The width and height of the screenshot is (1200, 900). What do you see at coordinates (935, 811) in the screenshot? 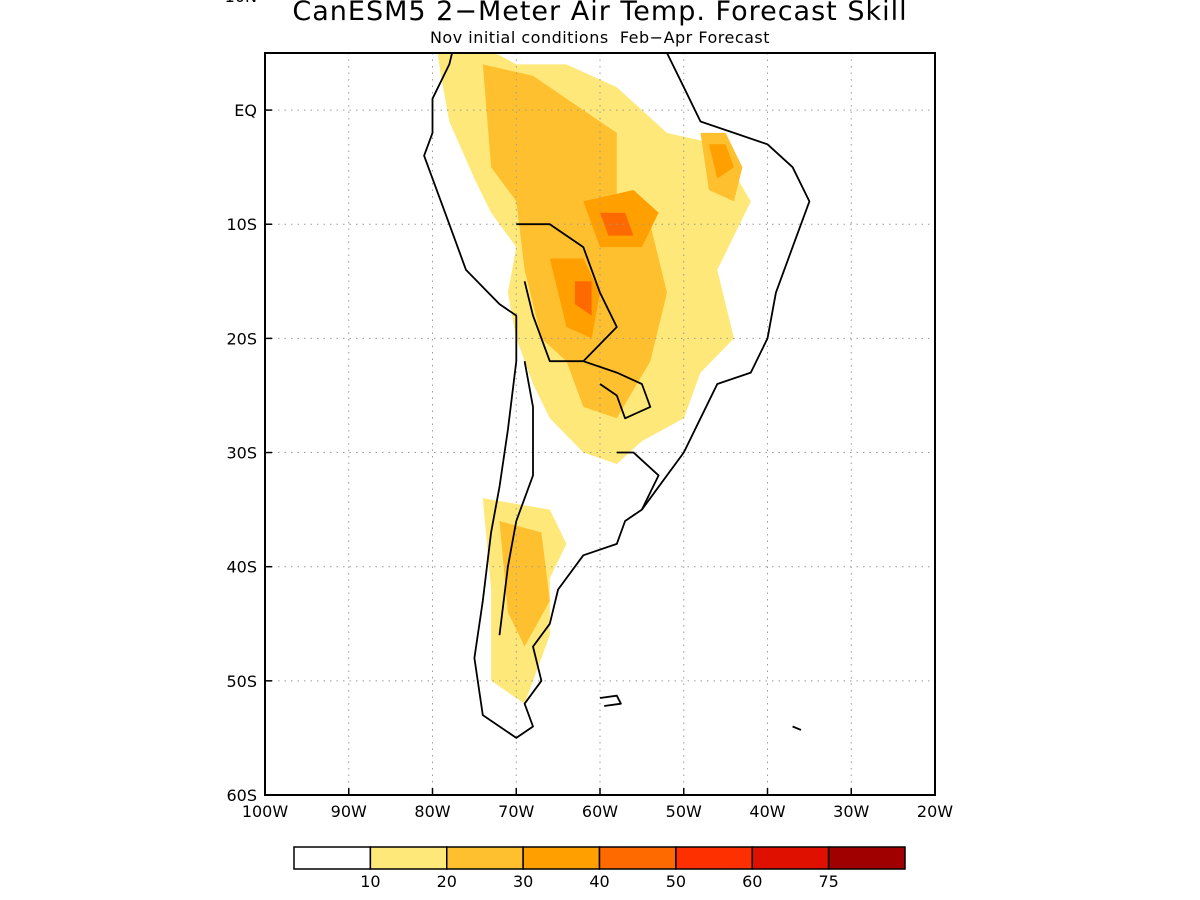
I see `x-tick-label: 20W` at bounding box center [935, 811].